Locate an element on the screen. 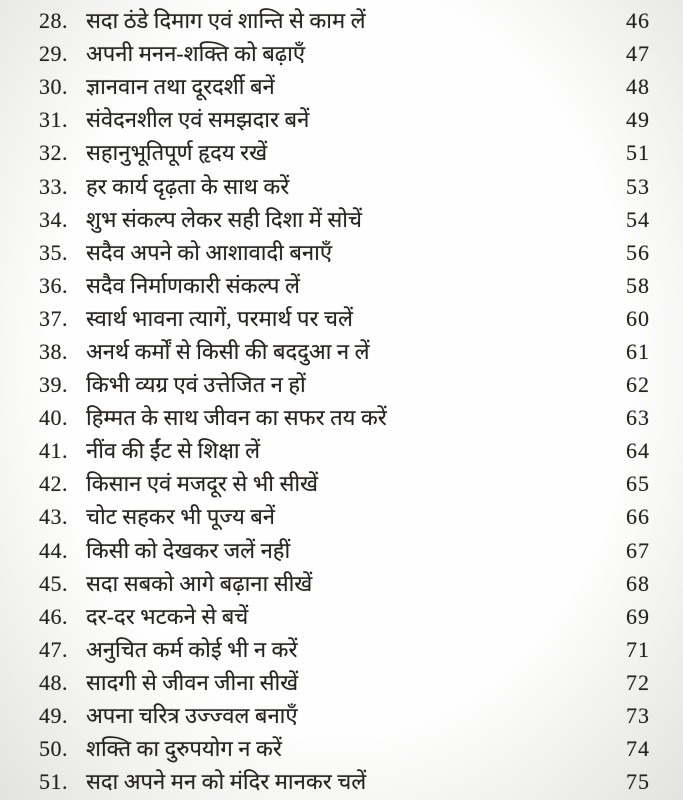 This screenshot has height=800, width=683. entry-number: 34. is located at coordinates (53, 219).